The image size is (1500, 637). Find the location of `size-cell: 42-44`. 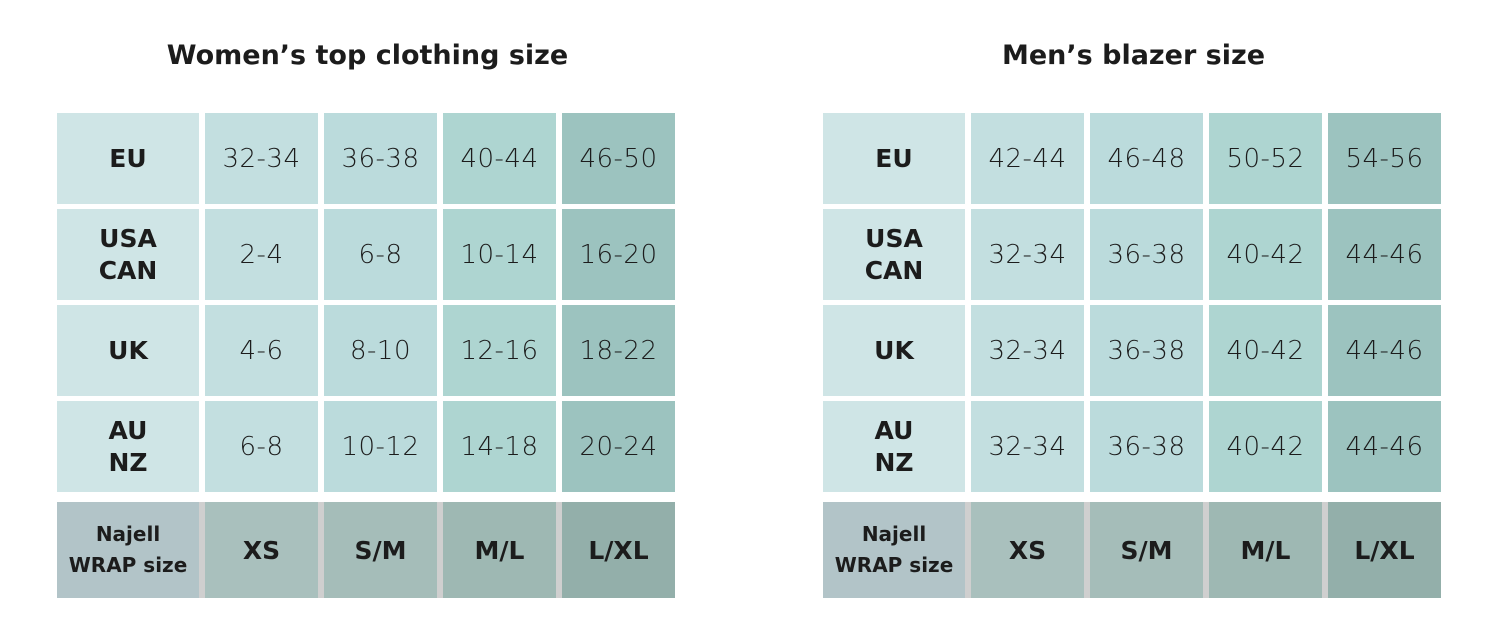

size-cell: 42-44 is located at coordinates (1027, 158).